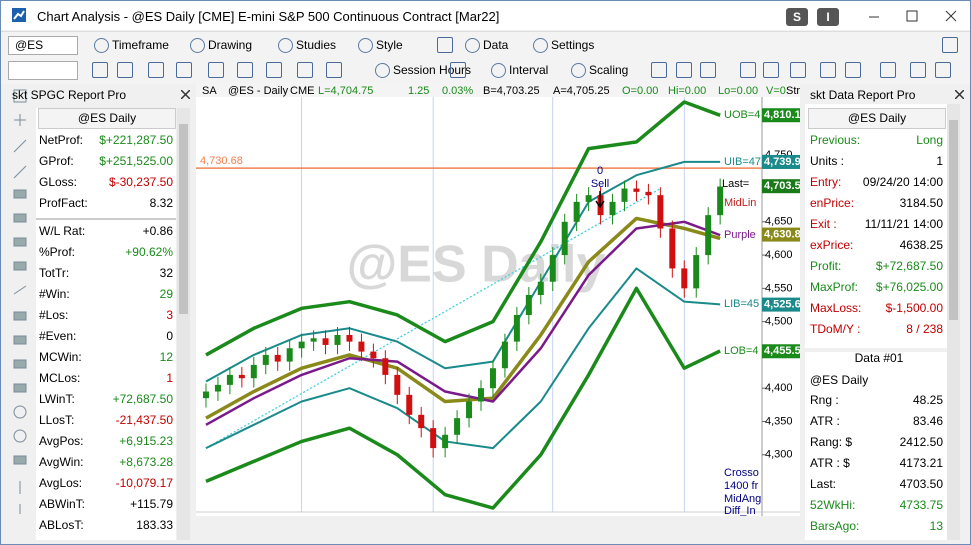 The height and width of the screenshot is (545, 971). Describe the element at coordinates (56, 161) in the screenshot. I see `row-label: GProf:` at that location.